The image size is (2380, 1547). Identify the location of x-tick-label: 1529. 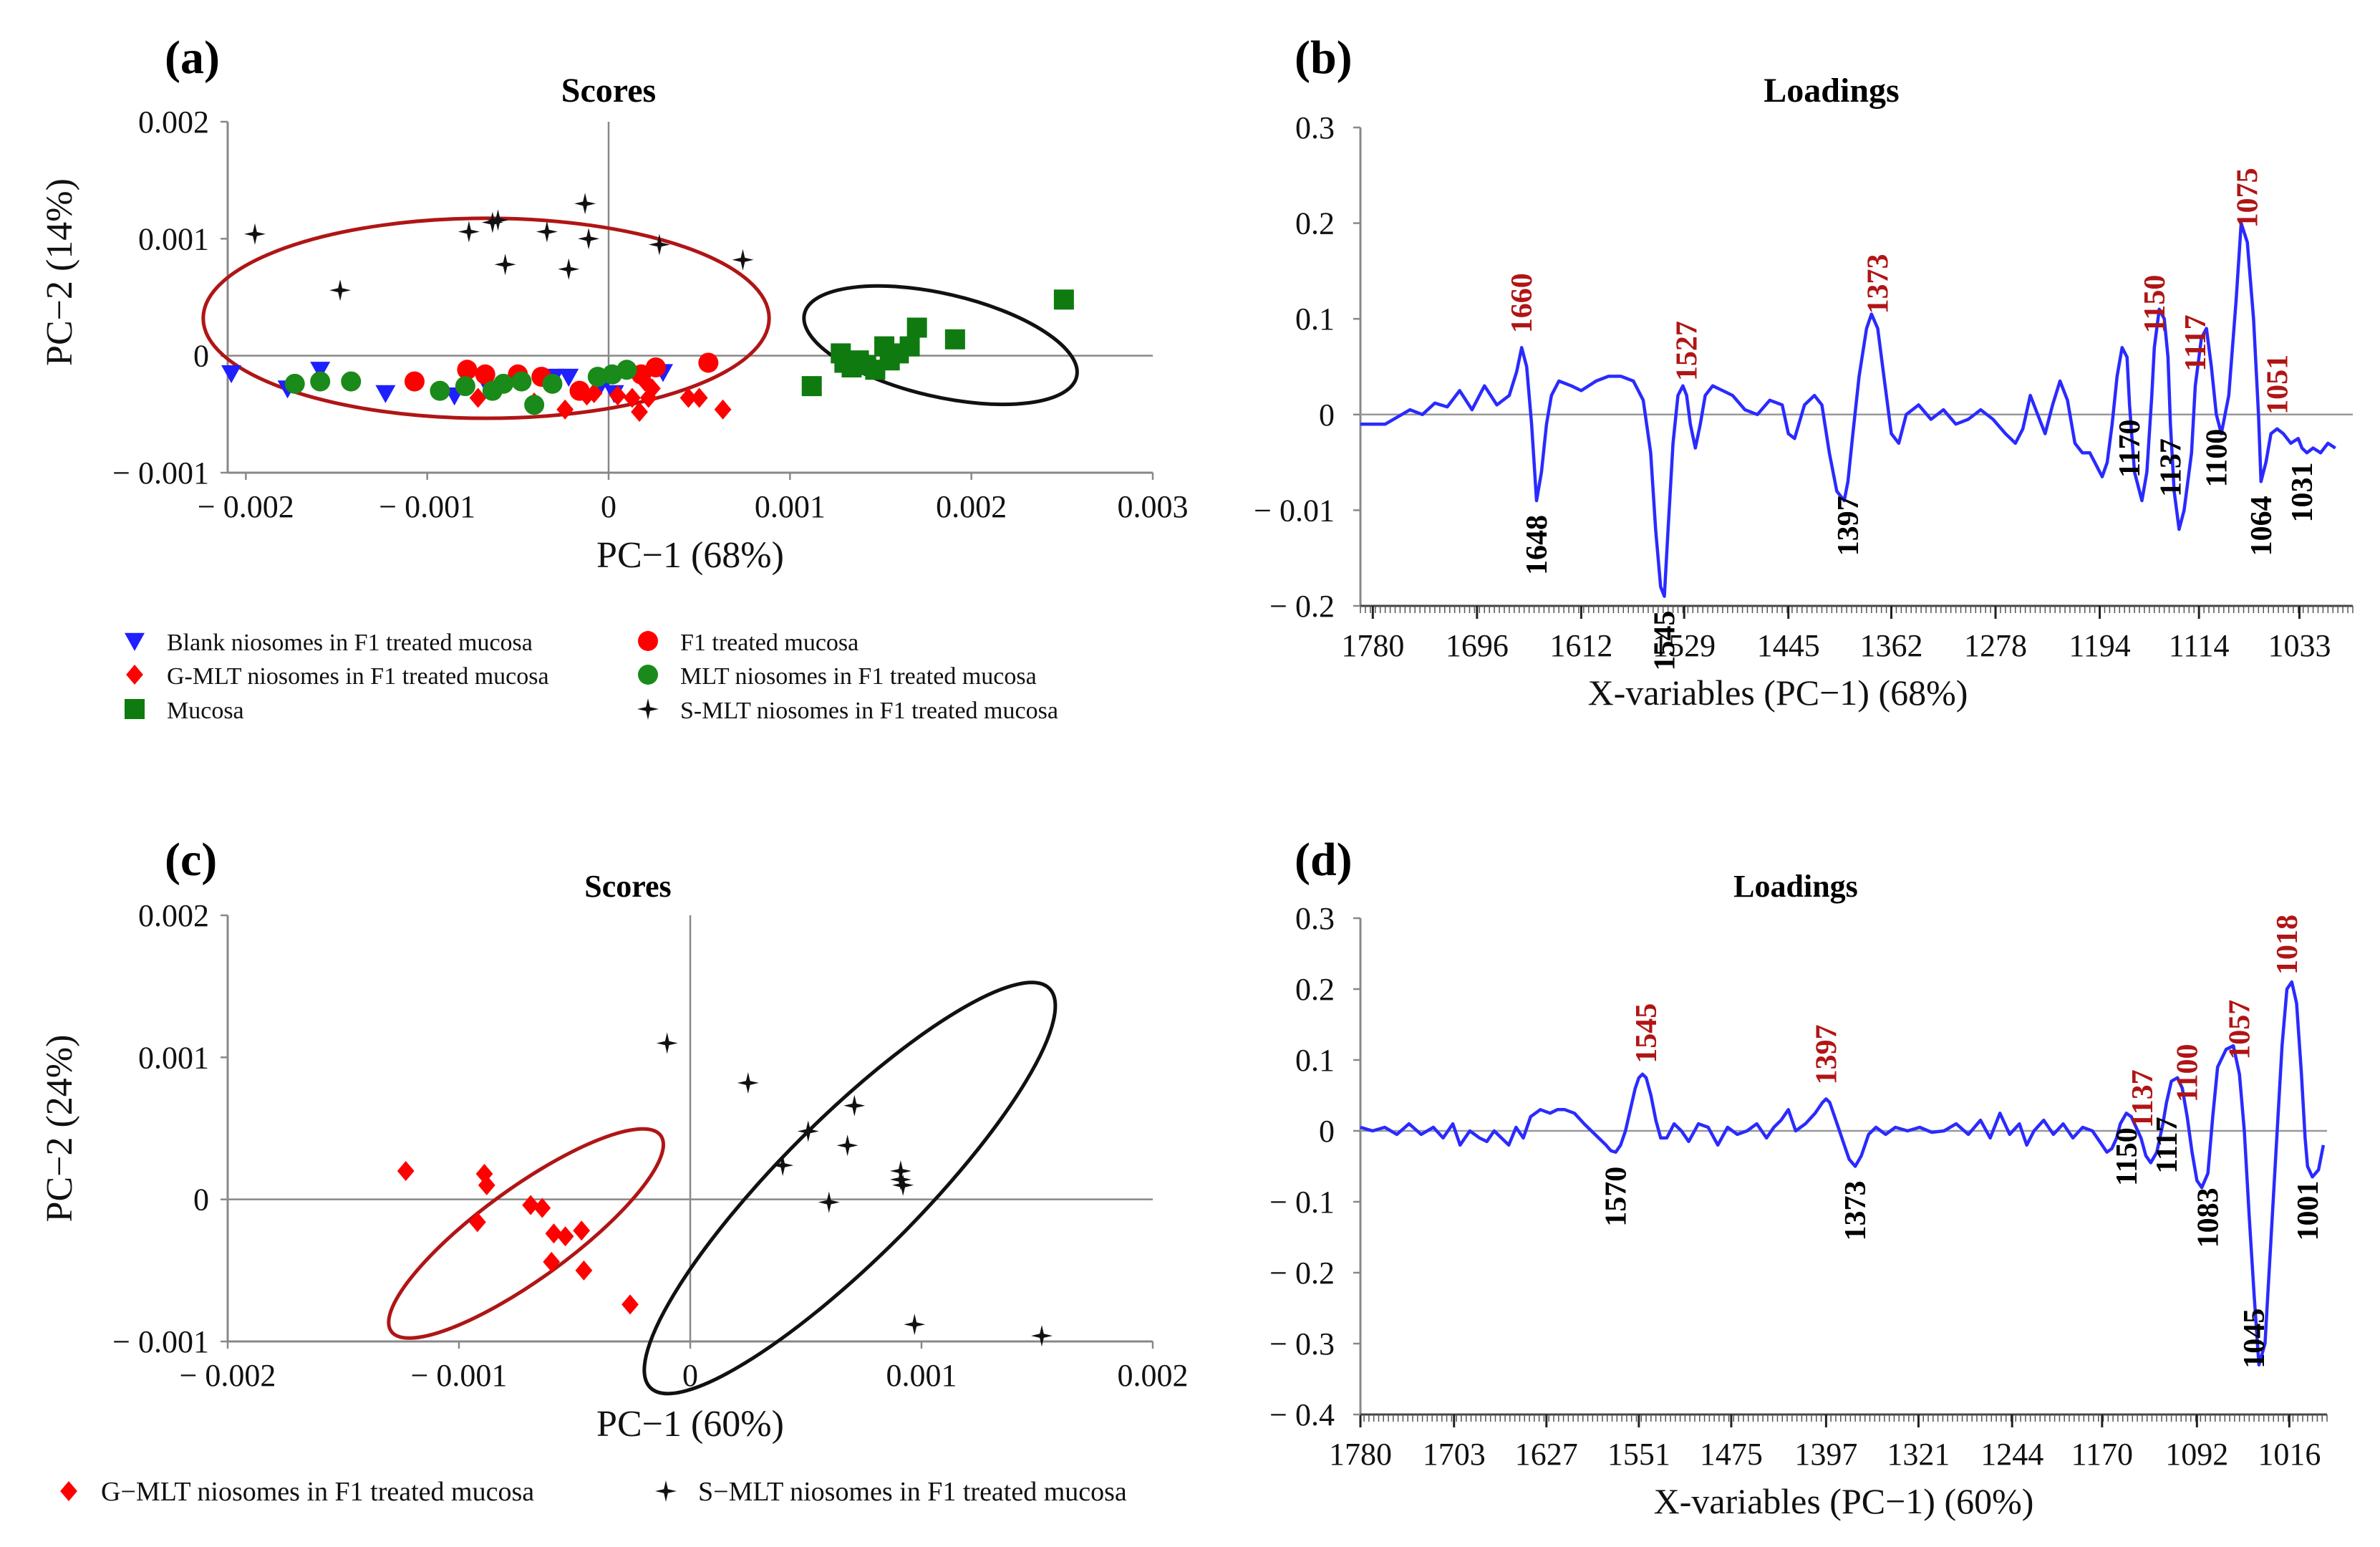
(1684, 645).